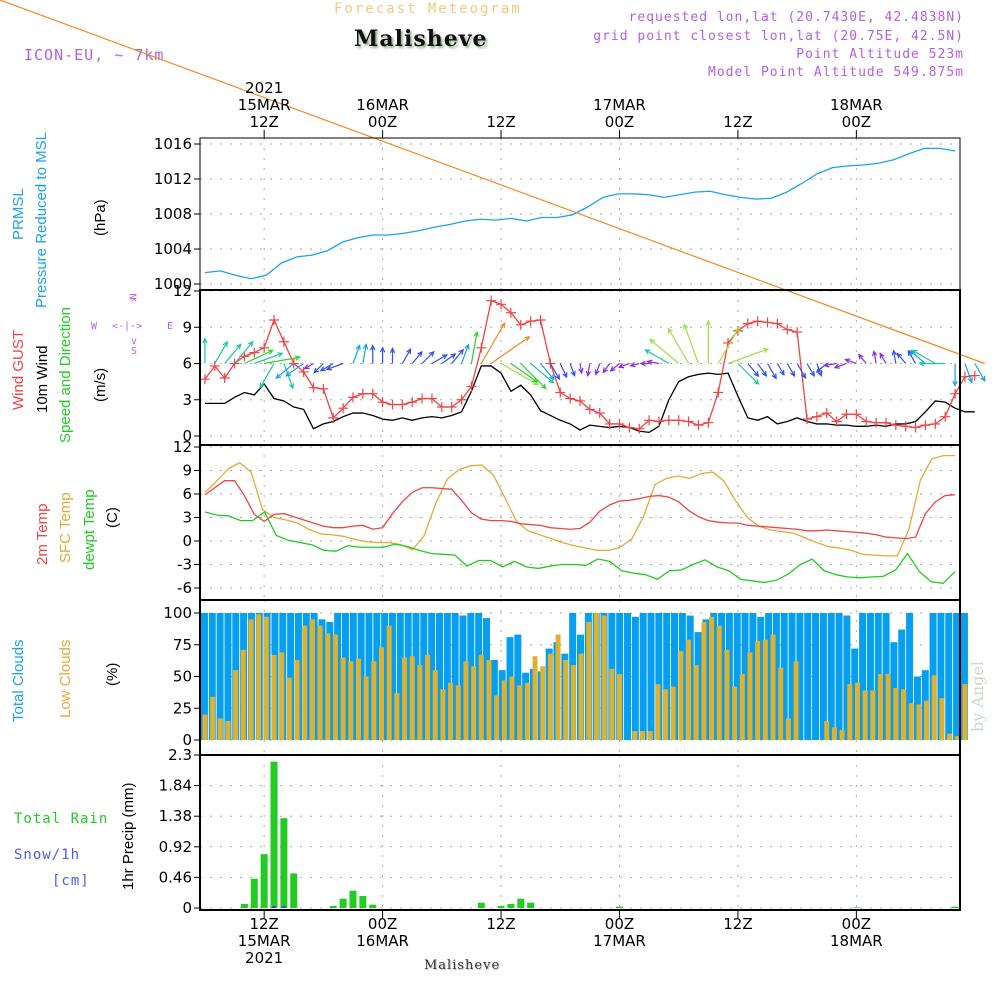 The image size is (1000, 1000). Describe the element at coordinates (264, 105) in the screenshot. I see `top-time-label: 15MAR` at that location.